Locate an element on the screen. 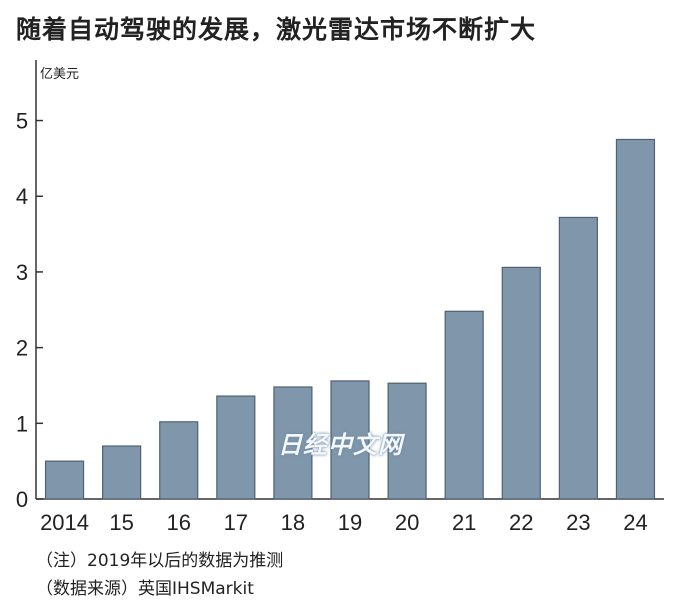  x-tick-label: 17 is located at coordinates (236, 522).